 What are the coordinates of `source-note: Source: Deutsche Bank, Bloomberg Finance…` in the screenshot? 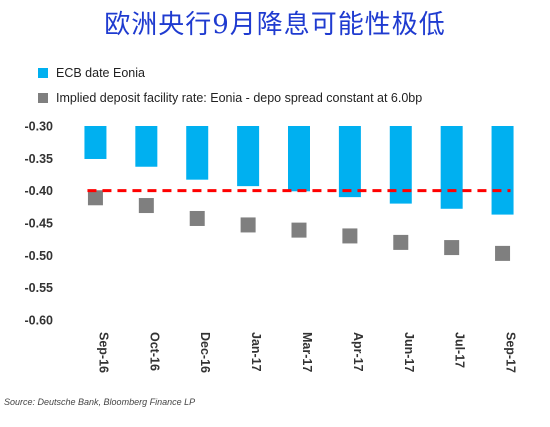 It's located at (100, 402).